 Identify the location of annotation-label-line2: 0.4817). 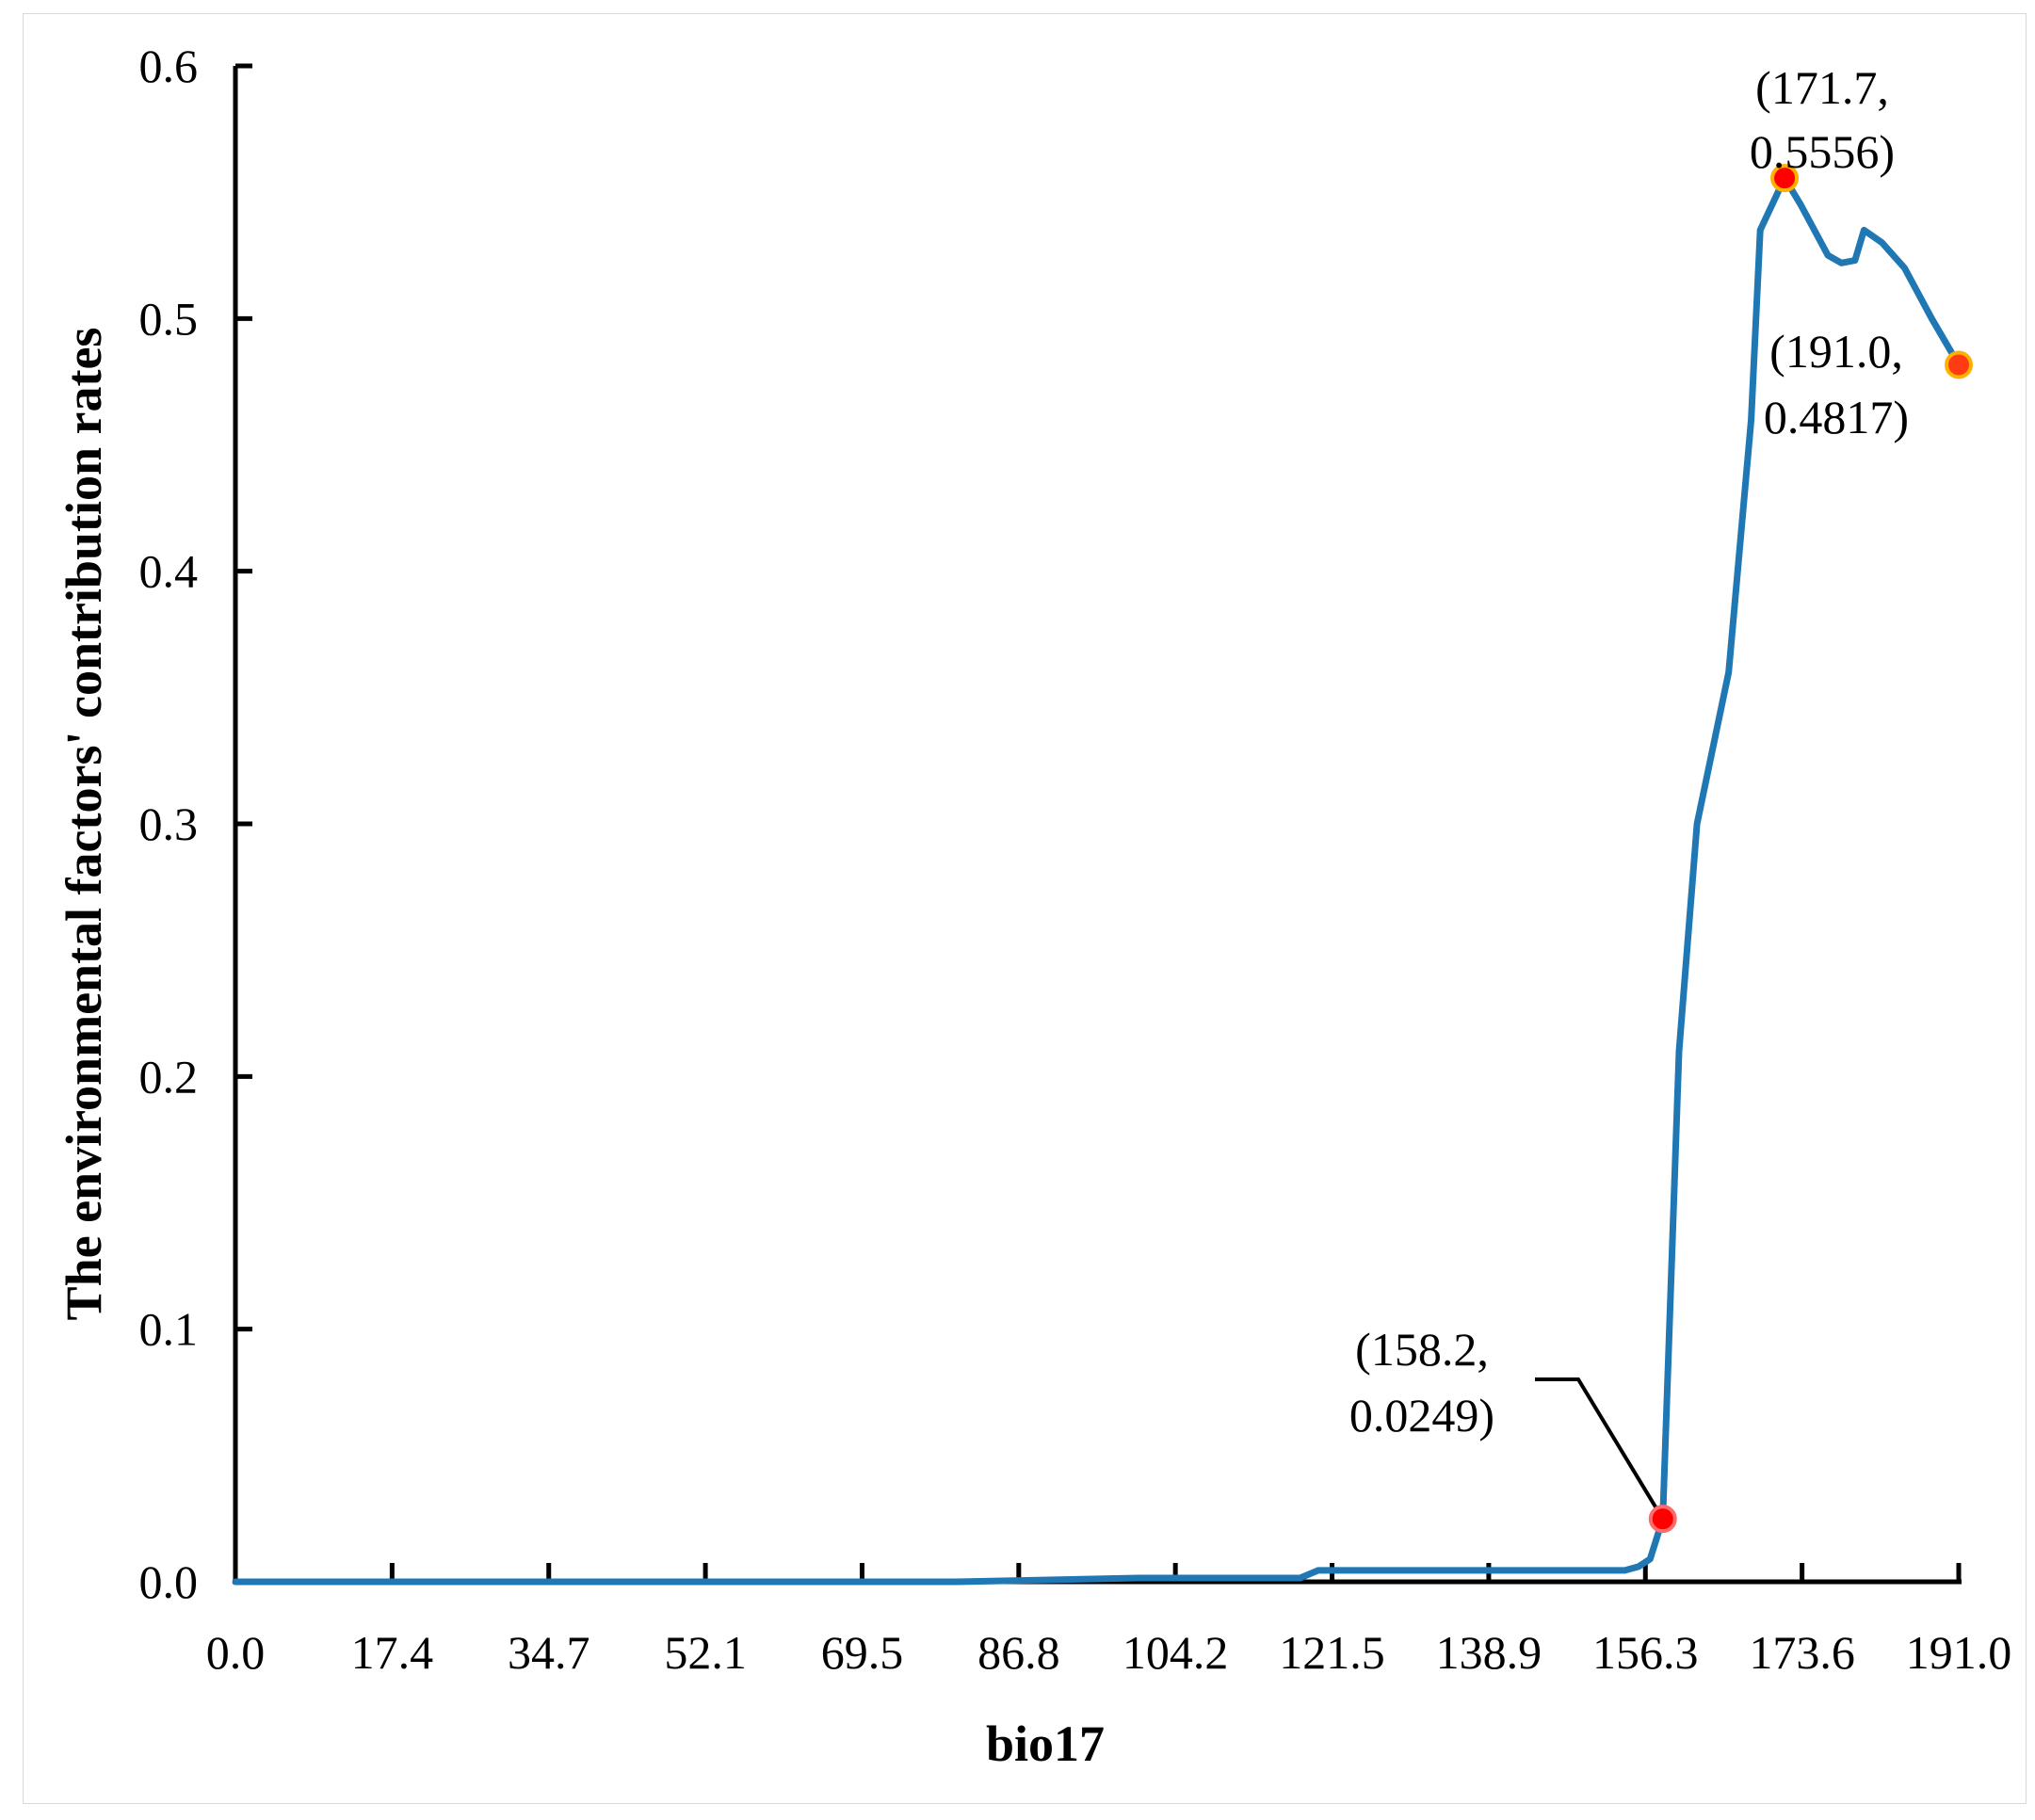
(1836, 417).